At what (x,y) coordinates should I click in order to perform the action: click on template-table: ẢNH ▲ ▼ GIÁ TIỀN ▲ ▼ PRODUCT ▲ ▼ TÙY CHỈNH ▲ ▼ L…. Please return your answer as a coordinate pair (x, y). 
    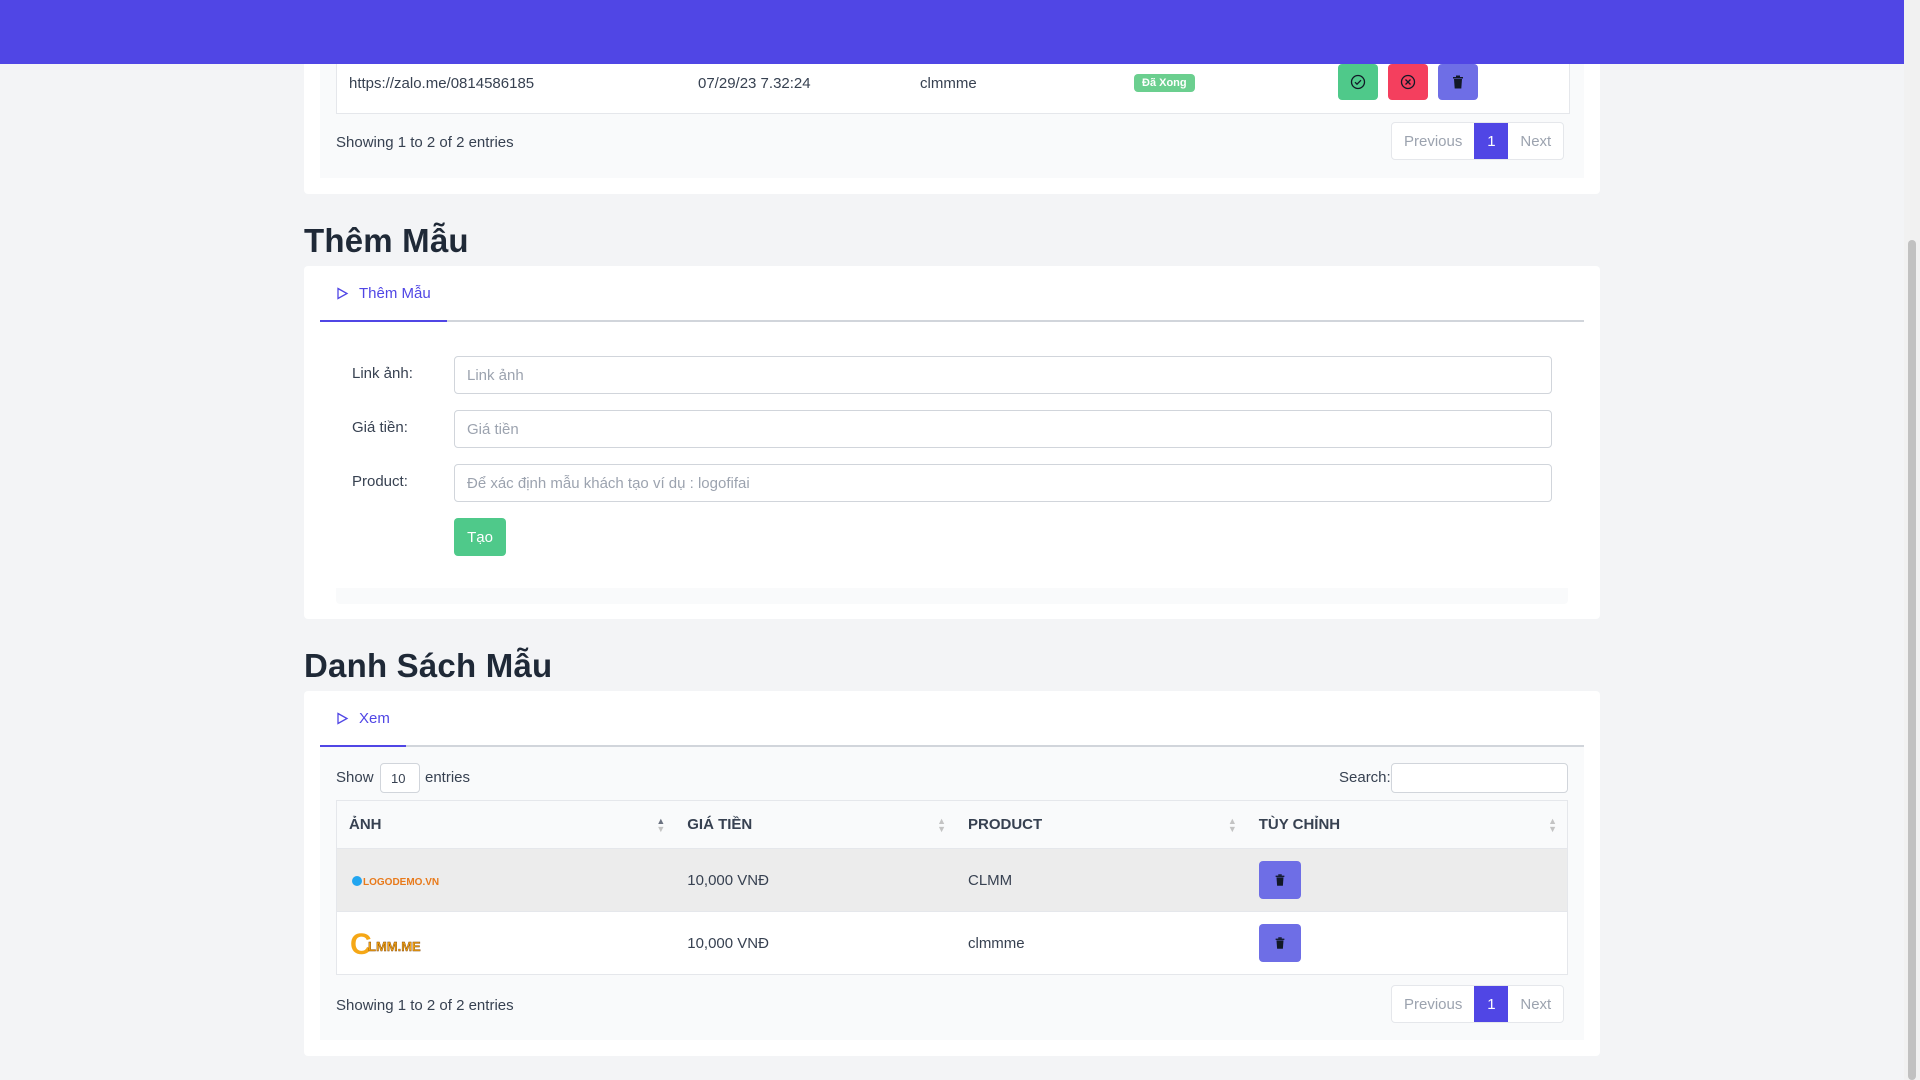
    Looking at the image, I should click on (952, 887).